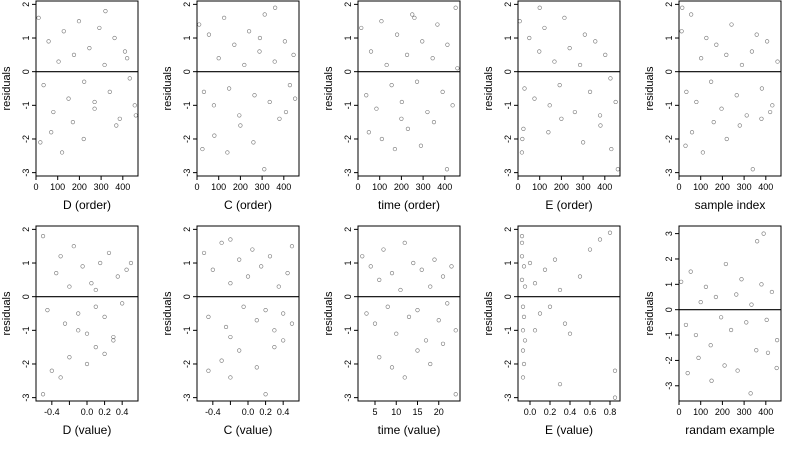  Describe the element at coordinates (248, 205) in the screenshot. I see `x-axis-label: C (order)` at that location.